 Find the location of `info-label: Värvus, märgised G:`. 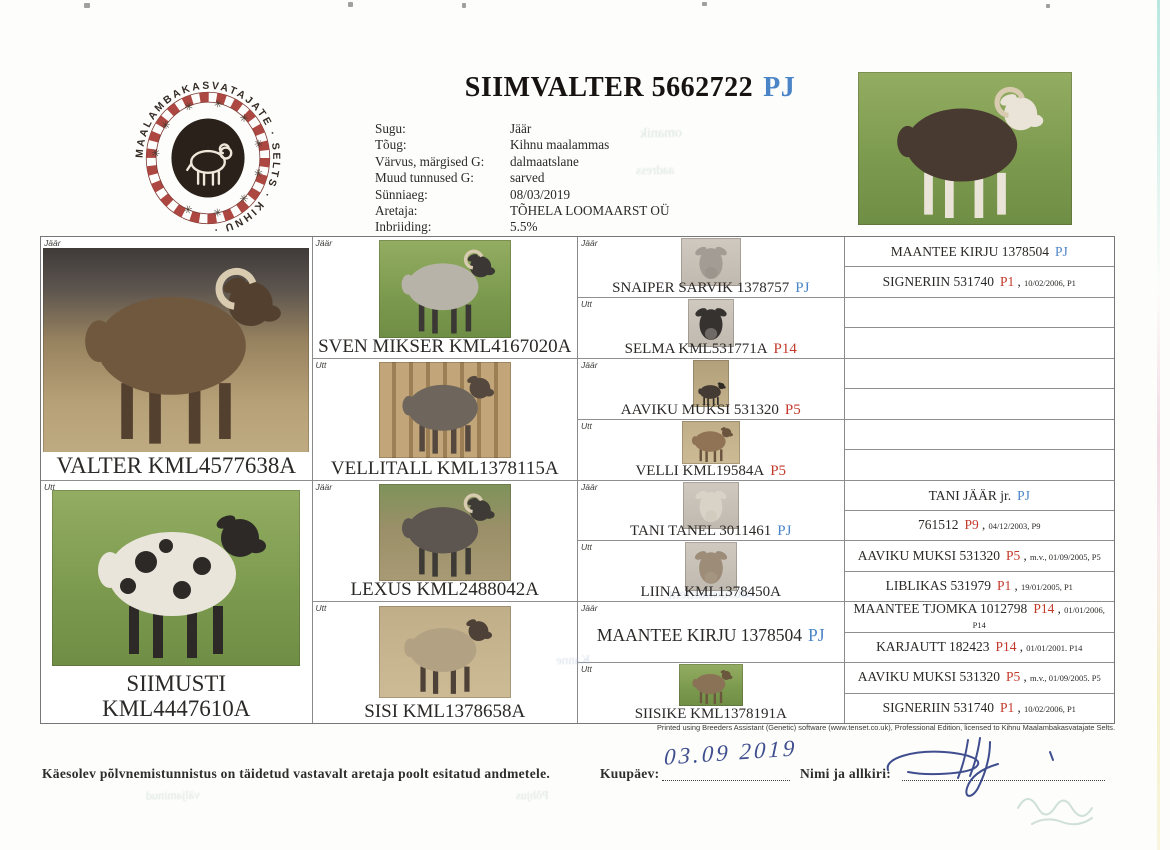

info-label: Värvus, märgised G: is located at coordinates (430, 161).